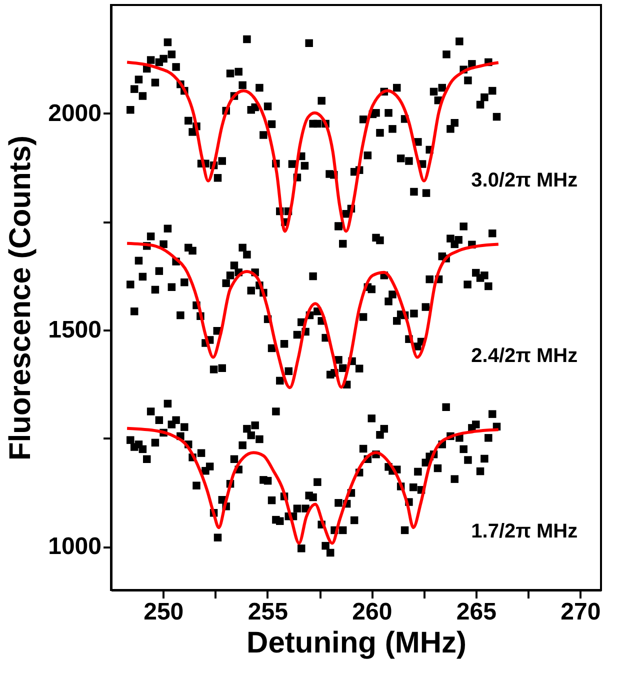  I want to click on y-tick-label: 1000, so click(75, 546).